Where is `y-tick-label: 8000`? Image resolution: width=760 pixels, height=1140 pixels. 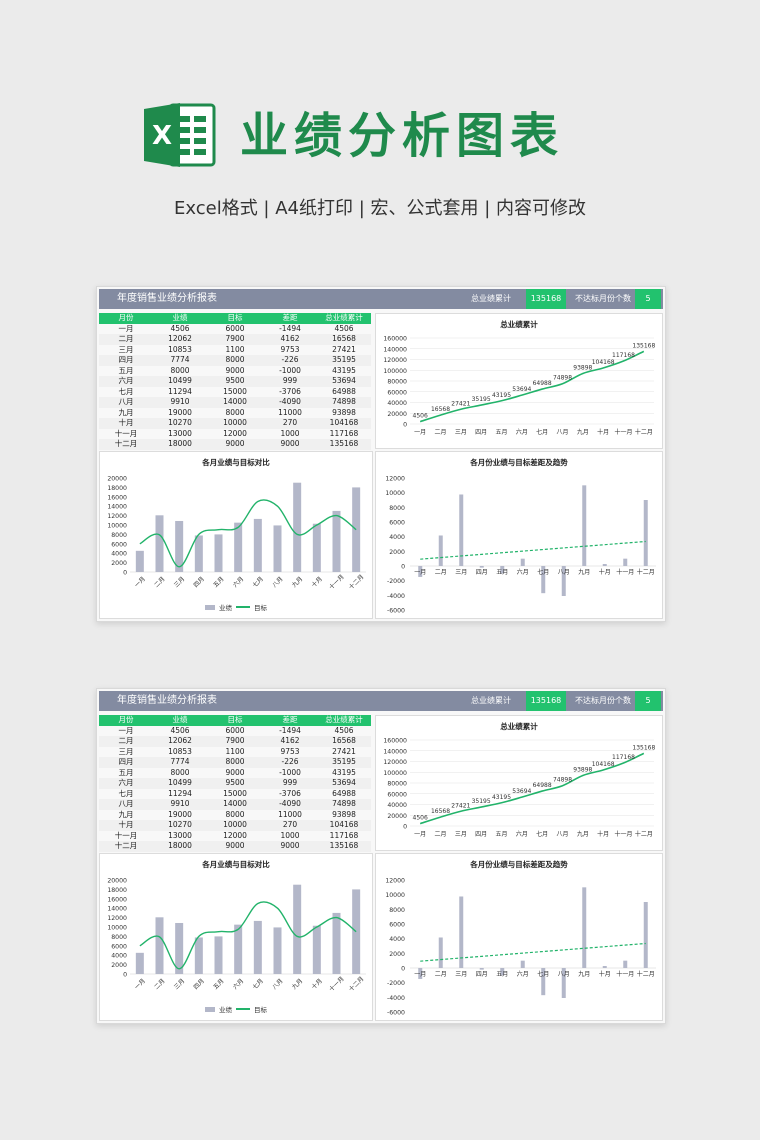 y-tick-label: 8000 is located at coordinates (397, 910).